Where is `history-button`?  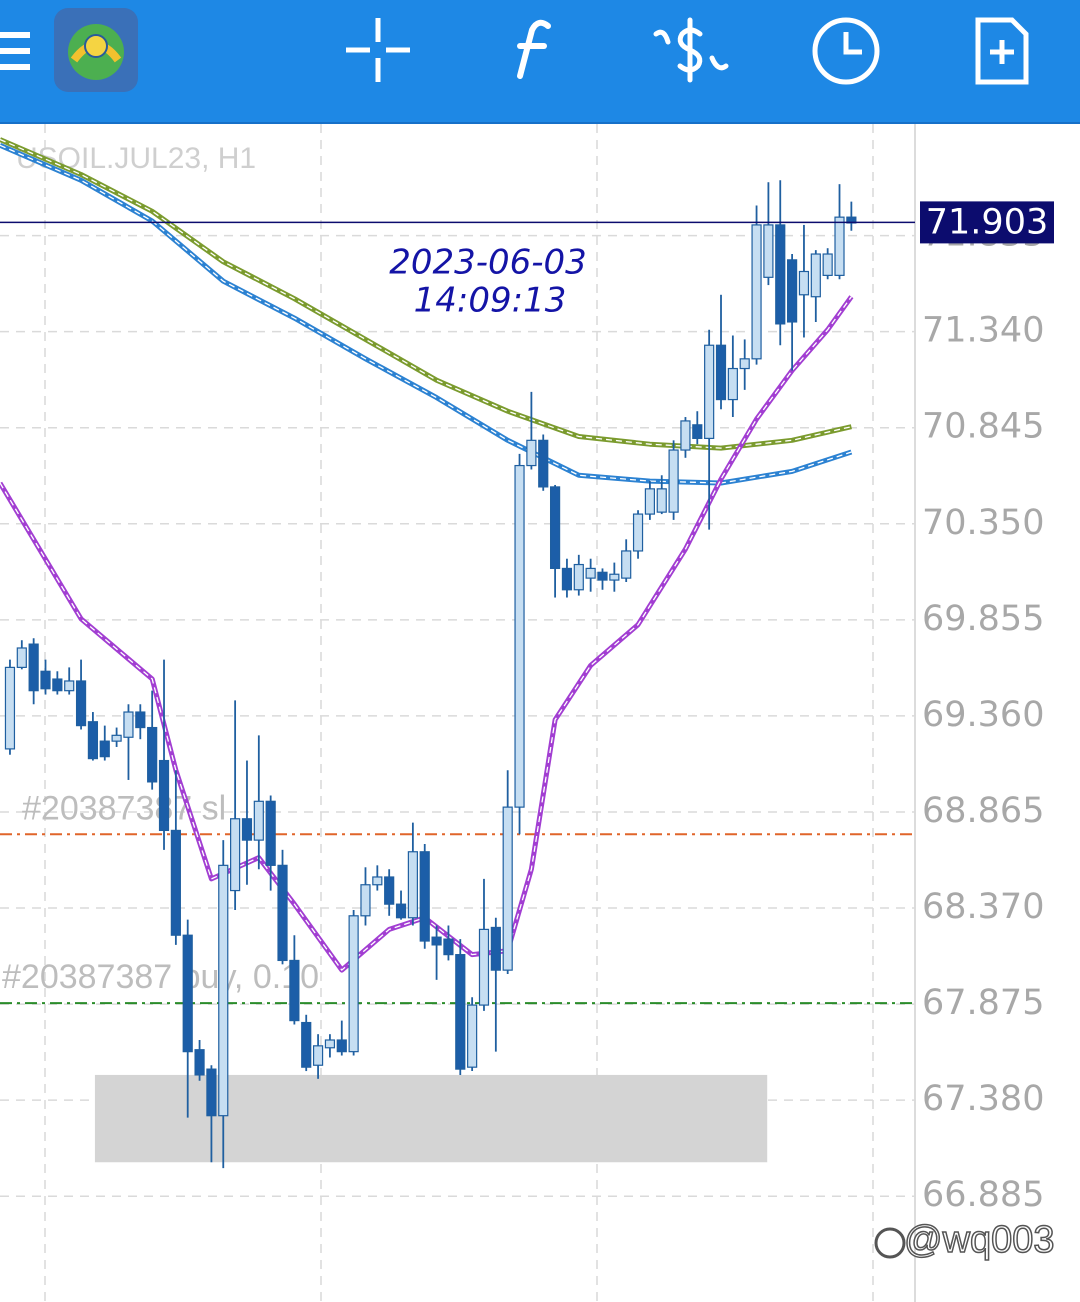
history-button is located at coordinates (846, 51).